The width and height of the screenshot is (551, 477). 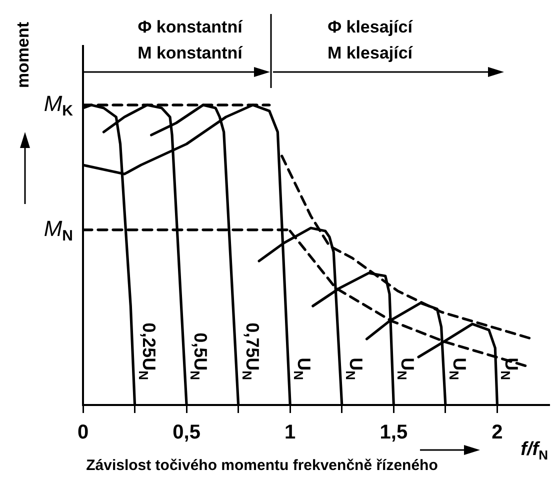 What do you see at coordinates (262, 465) in the screenshot?
I see `text: Závislost točivého momentu frekvenčně řízeného` at bounding box center [262, 465].